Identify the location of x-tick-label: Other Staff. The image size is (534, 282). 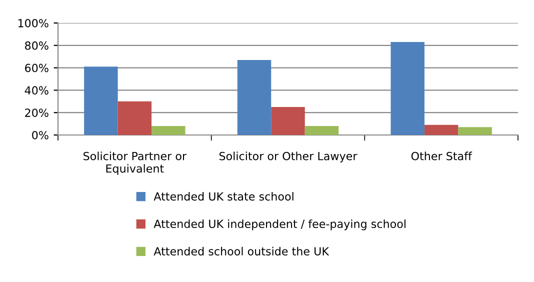
(441, 156).